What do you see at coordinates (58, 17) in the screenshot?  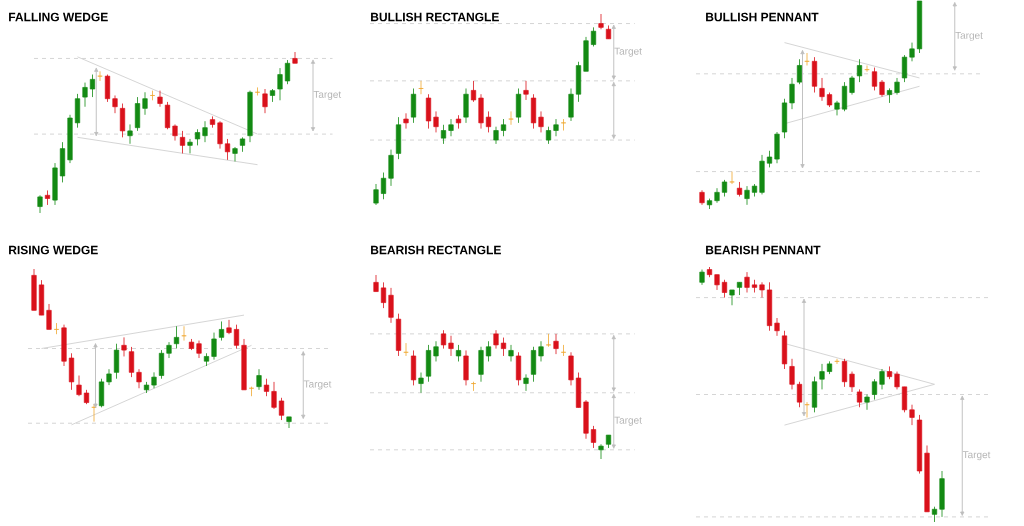 I see `chart-title: FALLING WEDGE` at bounding box center [58, 17].